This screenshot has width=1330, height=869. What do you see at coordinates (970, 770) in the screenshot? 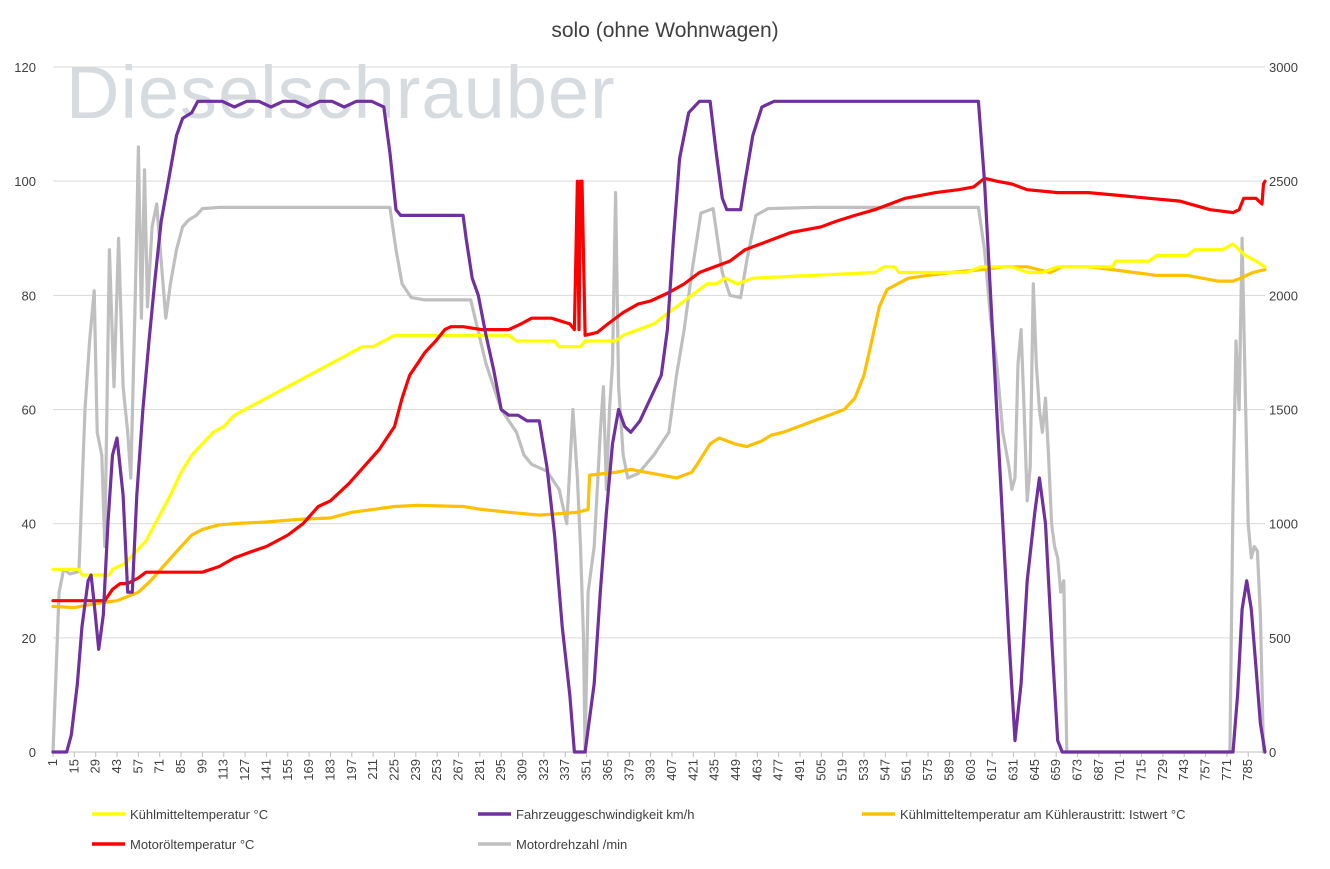
I see `x-tick-label: 603` at bounding box center [970, 770].